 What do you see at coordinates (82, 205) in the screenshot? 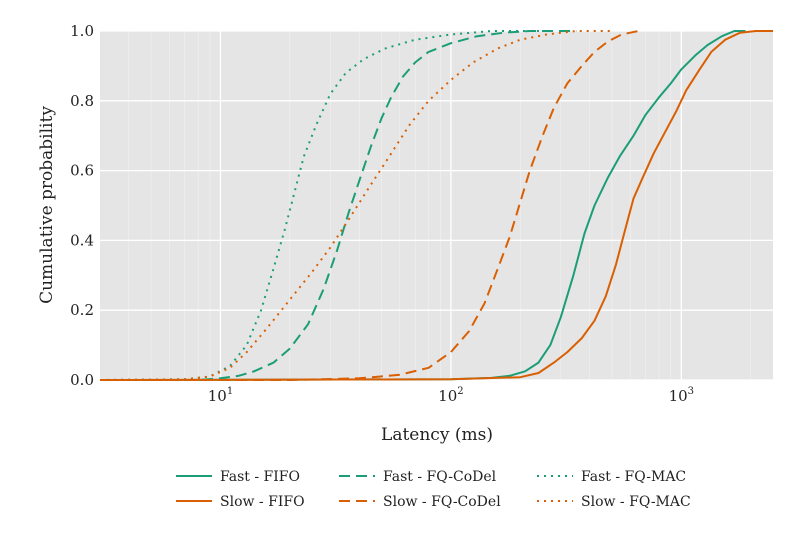
I see `y-tick-labels: 0.0 0.2 0.4 0.6 0.8 1.0` at bounding box center [82, 205].